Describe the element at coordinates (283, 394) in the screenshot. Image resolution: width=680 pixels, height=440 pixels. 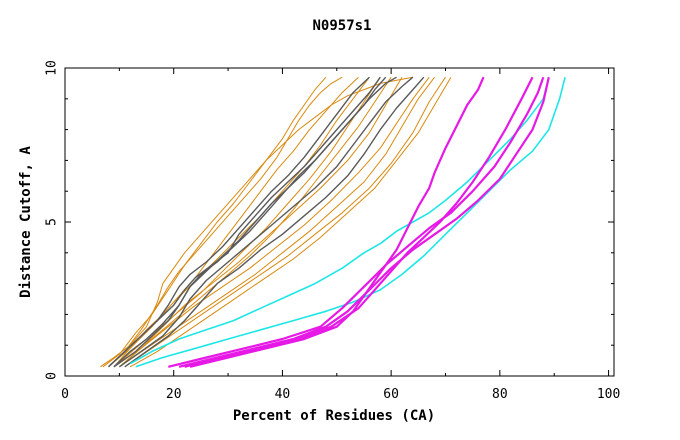
I see `x-tick-label-40: 40` at that location.